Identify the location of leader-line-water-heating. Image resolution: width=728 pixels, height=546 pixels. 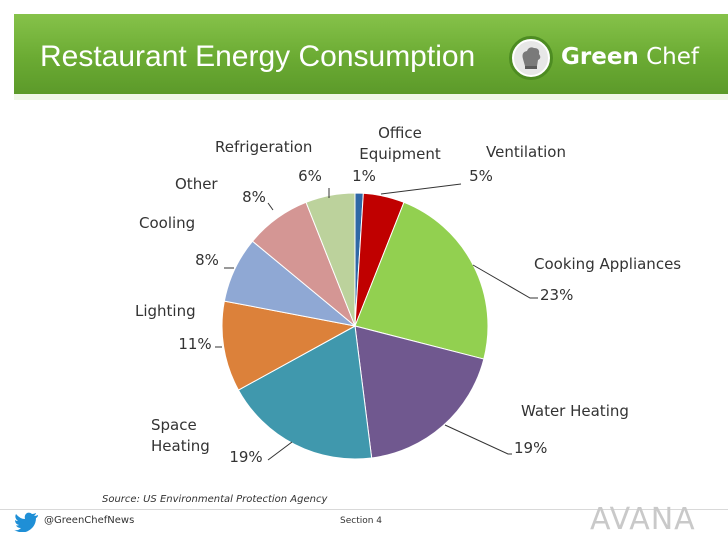
(478, 439).